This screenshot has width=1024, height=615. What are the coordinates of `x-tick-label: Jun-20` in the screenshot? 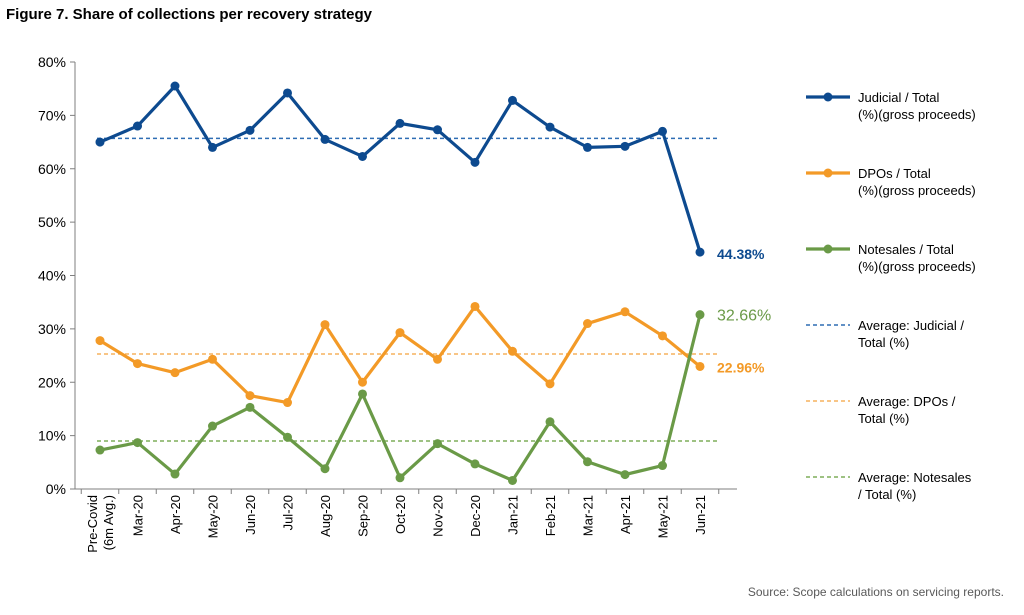 It's located at (250, 515).